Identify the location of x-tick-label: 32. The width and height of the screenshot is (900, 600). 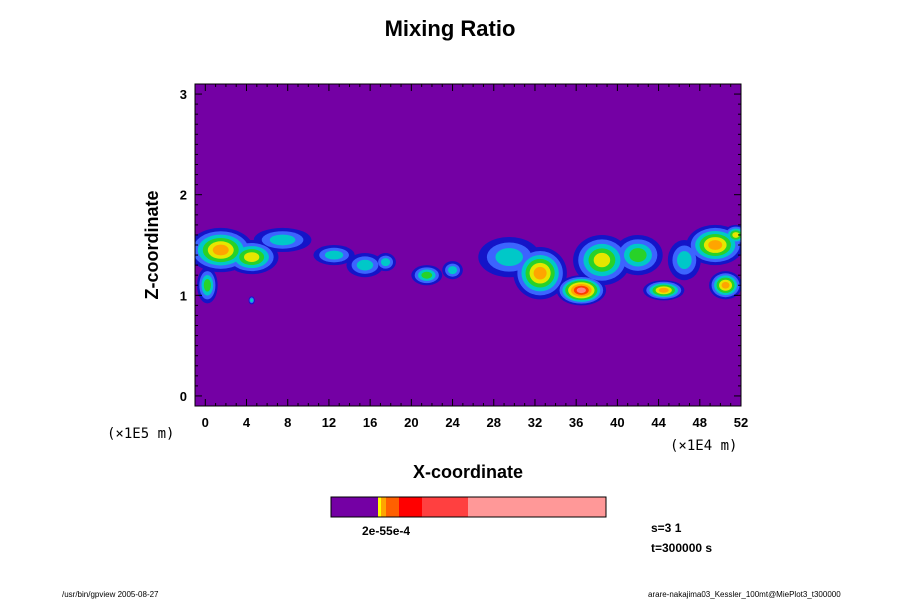
(535, 422).